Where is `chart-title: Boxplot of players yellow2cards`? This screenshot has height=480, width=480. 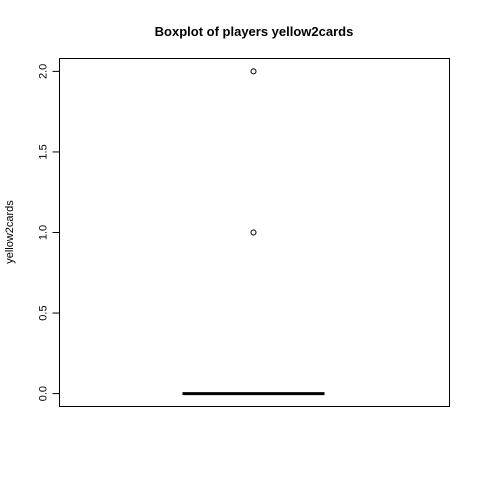
chart-title: Boxplot of players yellow2cards is located at coordinates (254, 31).